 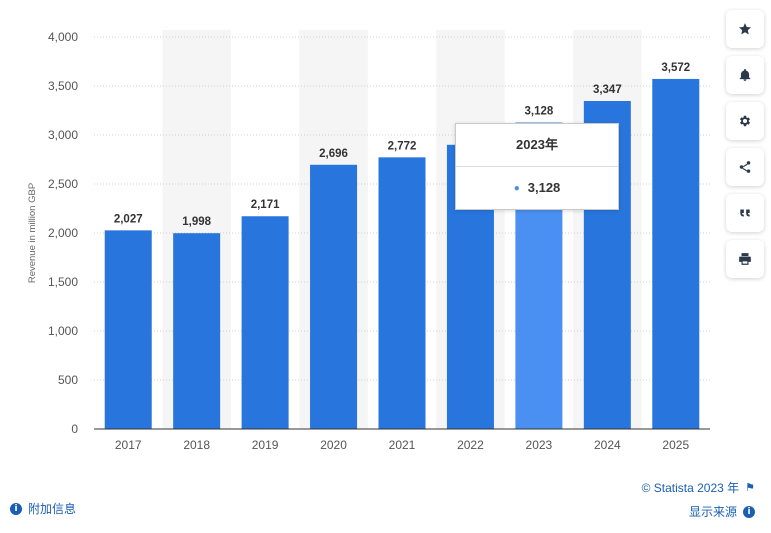 I want to click on x-tick-label: 2024, so click(x=607, y=445).